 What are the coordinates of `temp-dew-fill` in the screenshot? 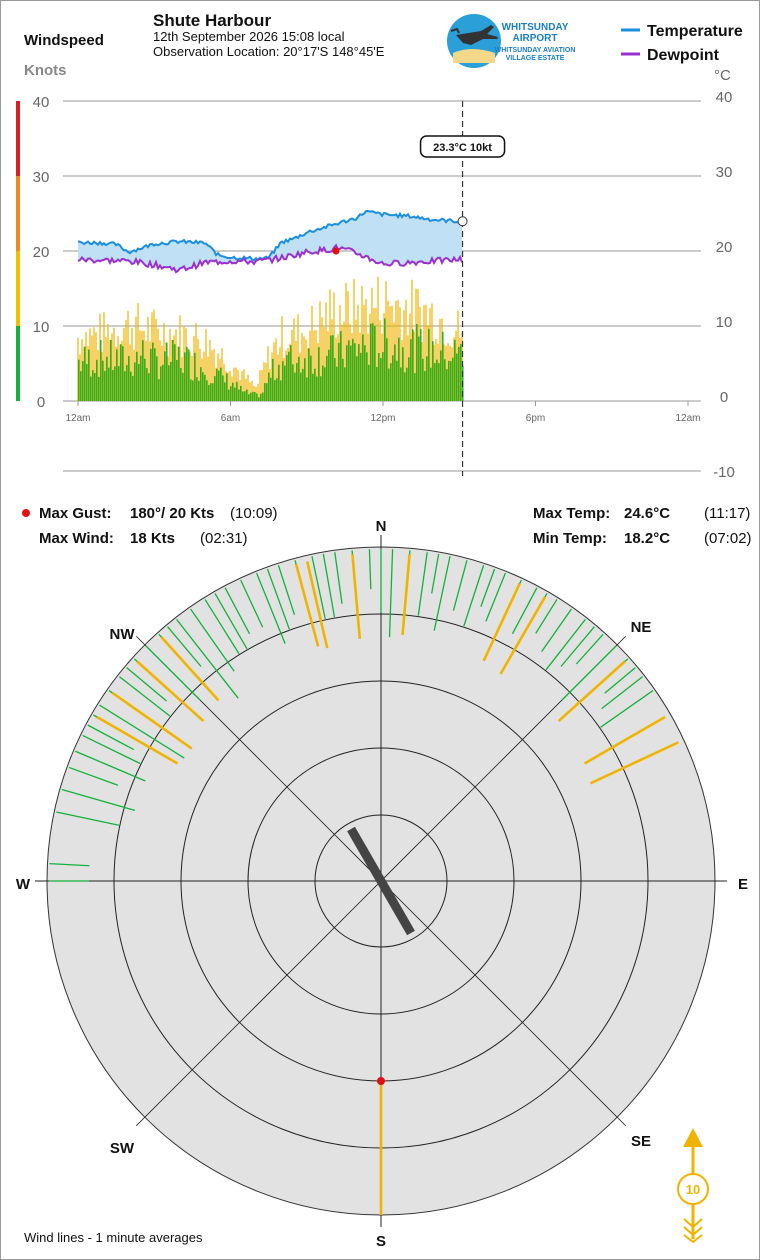 It's located at (270, 241).